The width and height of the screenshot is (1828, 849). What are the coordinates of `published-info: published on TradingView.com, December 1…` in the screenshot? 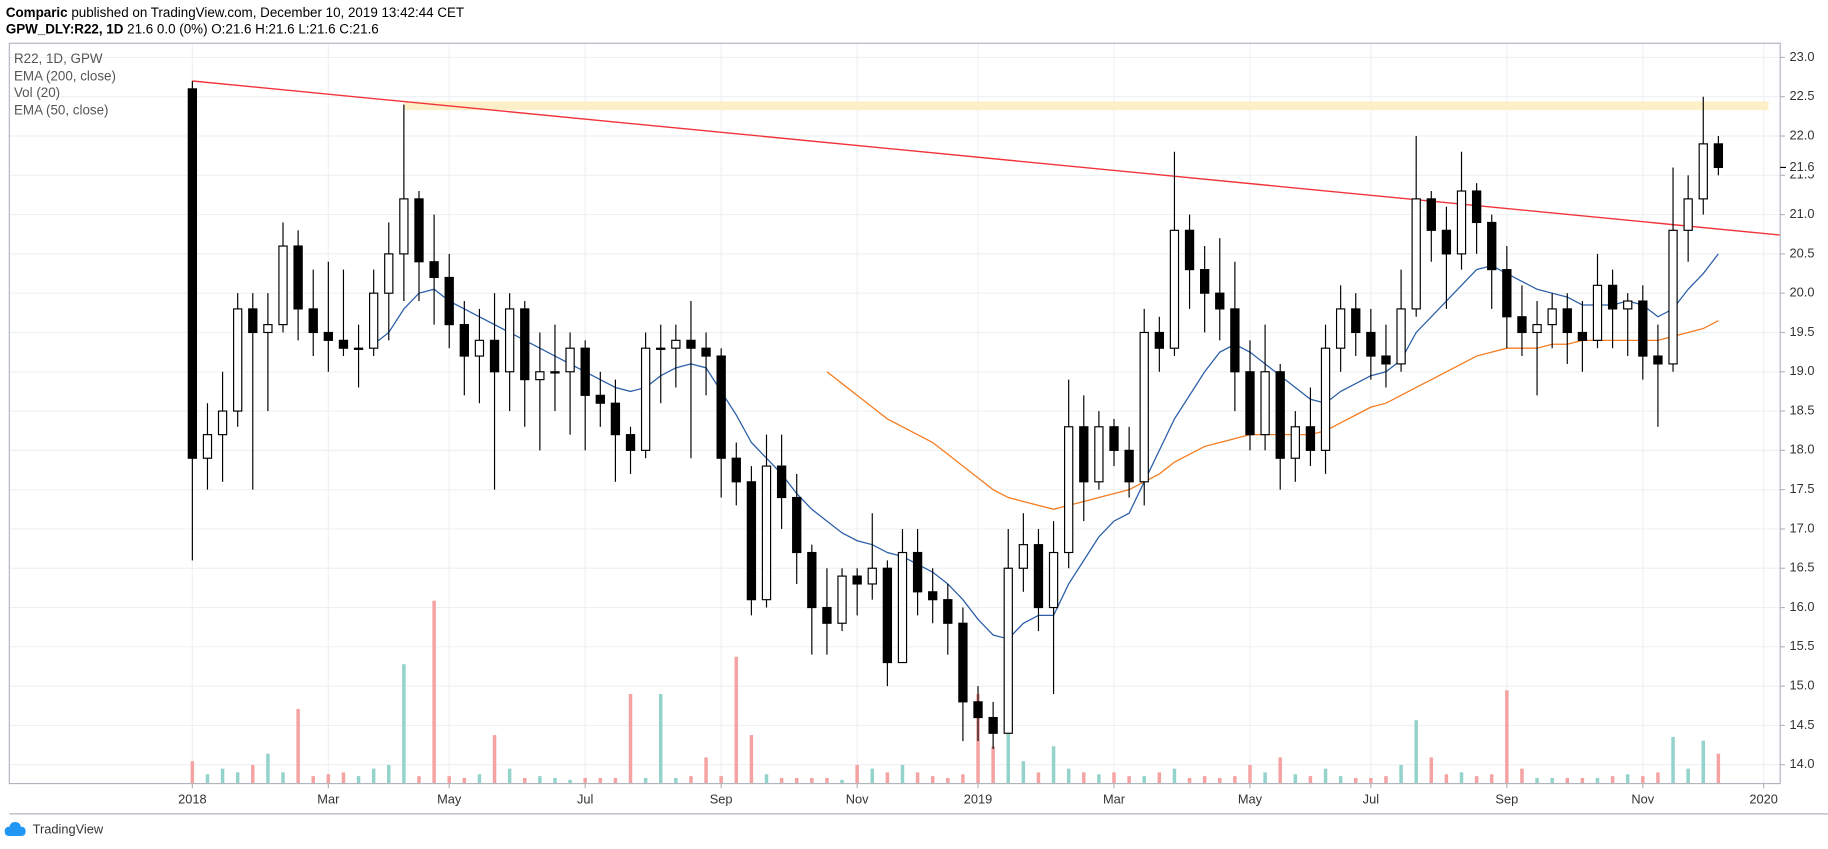 It's located at (267, 12).